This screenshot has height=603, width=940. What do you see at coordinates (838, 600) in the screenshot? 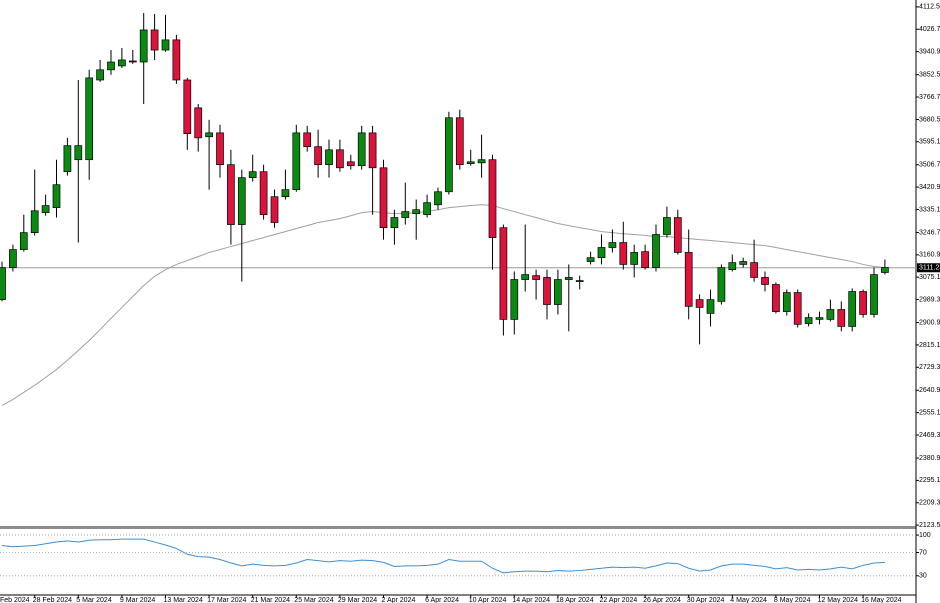
I see `x-tick-label: 12 May 2024` at bounding box center [838, 600].